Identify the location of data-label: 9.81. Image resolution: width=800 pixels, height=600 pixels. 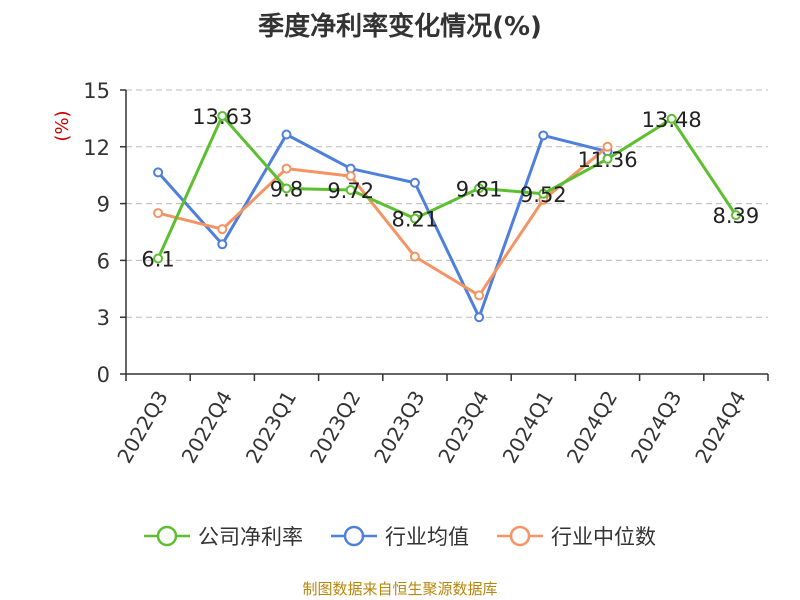
(479, 189).